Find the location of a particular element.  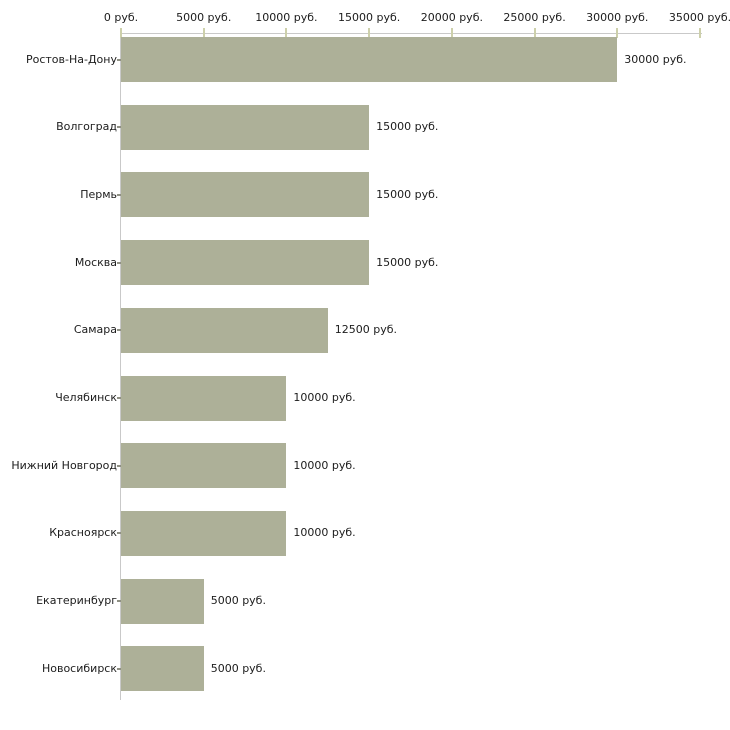

category-label: Красноярск is located at coordinates (83, 533).